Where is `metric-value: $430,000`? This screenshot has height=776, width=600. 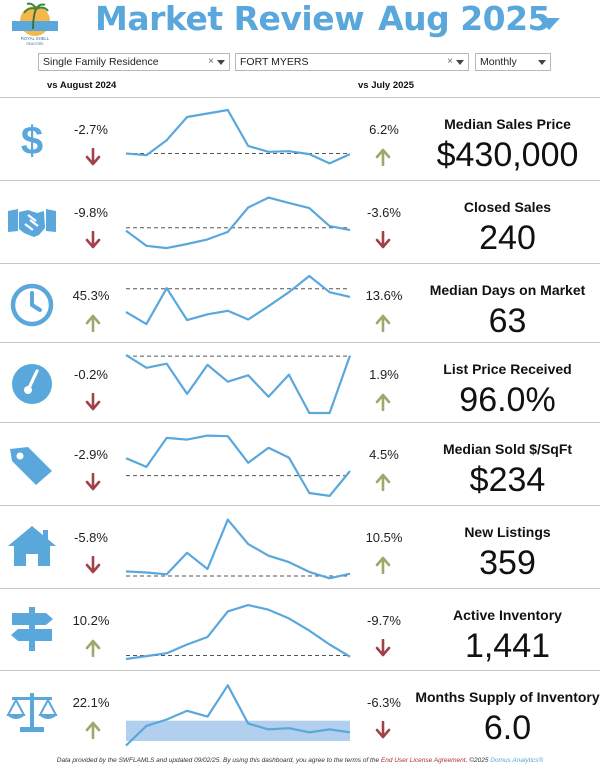
metric-value: $430,000 is located at coordinates (507, 155).